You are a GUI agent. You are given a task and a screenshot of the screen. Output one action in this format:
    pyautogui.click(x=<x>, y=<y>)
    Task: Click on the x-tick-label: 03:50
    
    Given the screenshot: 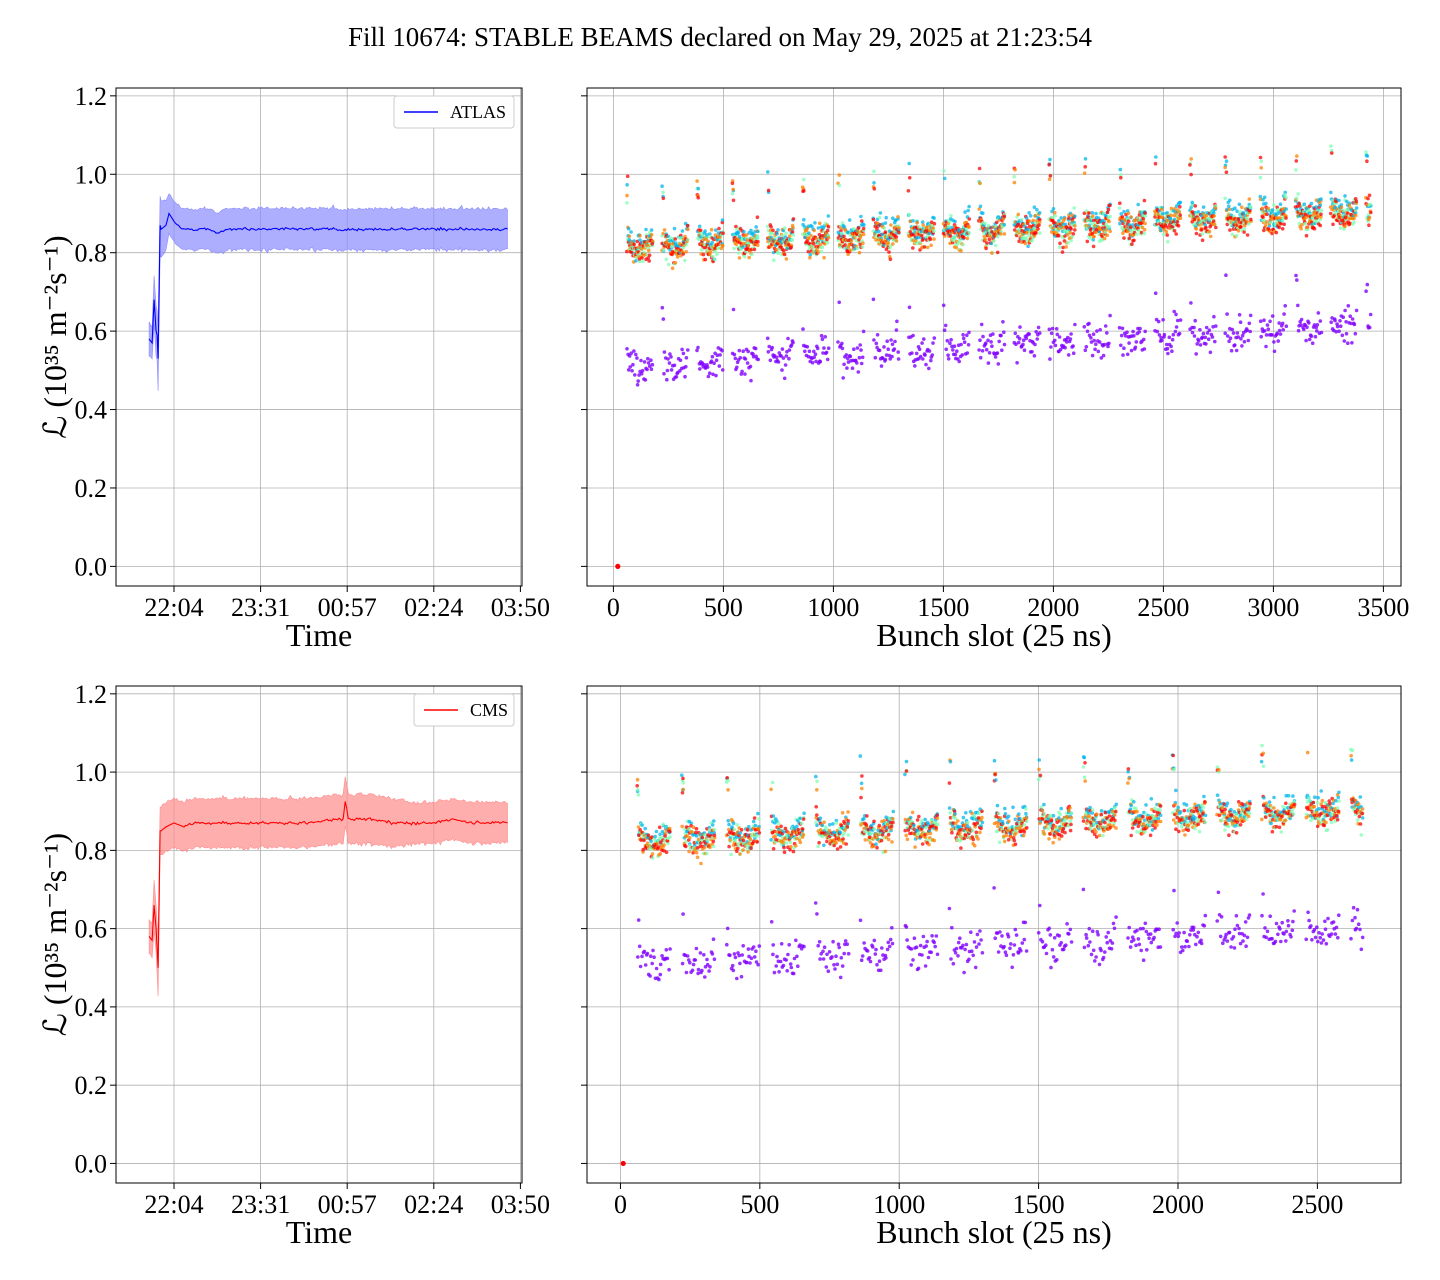 What is the action you would take?
    pyautogui.click(x=520, y=607)
    